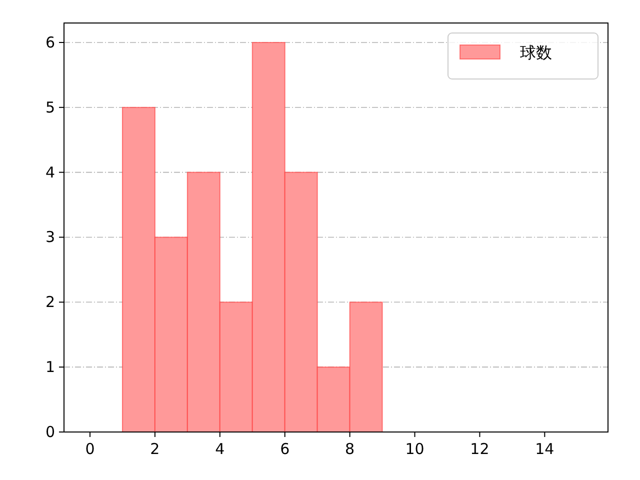  What do you see at coordinates (50, 42) in the screenshot?
I see `y-tick-label: 6` at bounding box center [50, 42].